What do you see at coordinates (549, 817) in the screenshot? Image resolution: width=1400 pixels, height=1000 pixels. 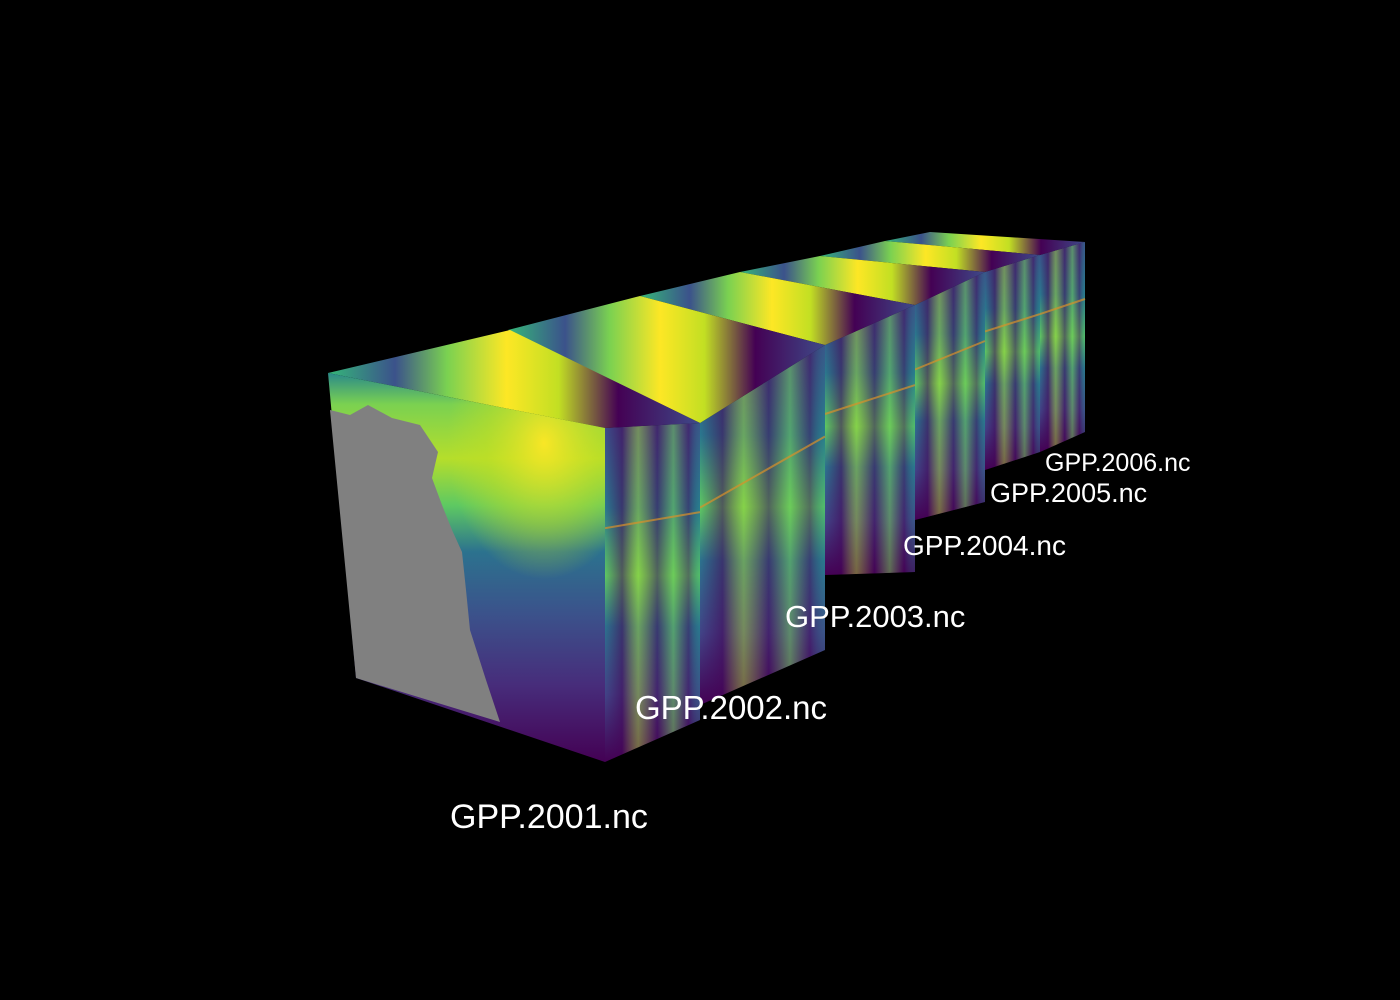 I see `cube-label-2001: GPP.2001.nc` at bounding box center [549, 817].